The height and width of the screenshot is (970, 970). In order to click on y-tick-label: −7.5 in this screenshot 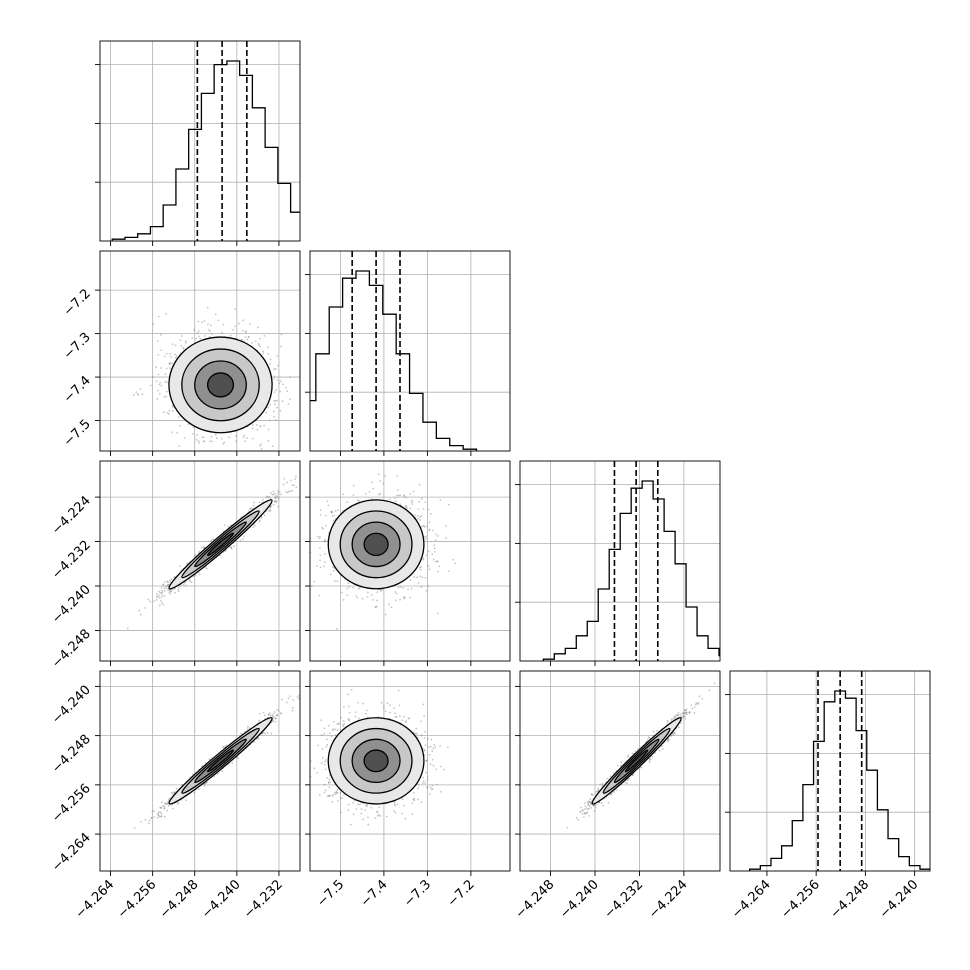, I will do `click(77, 433)`.